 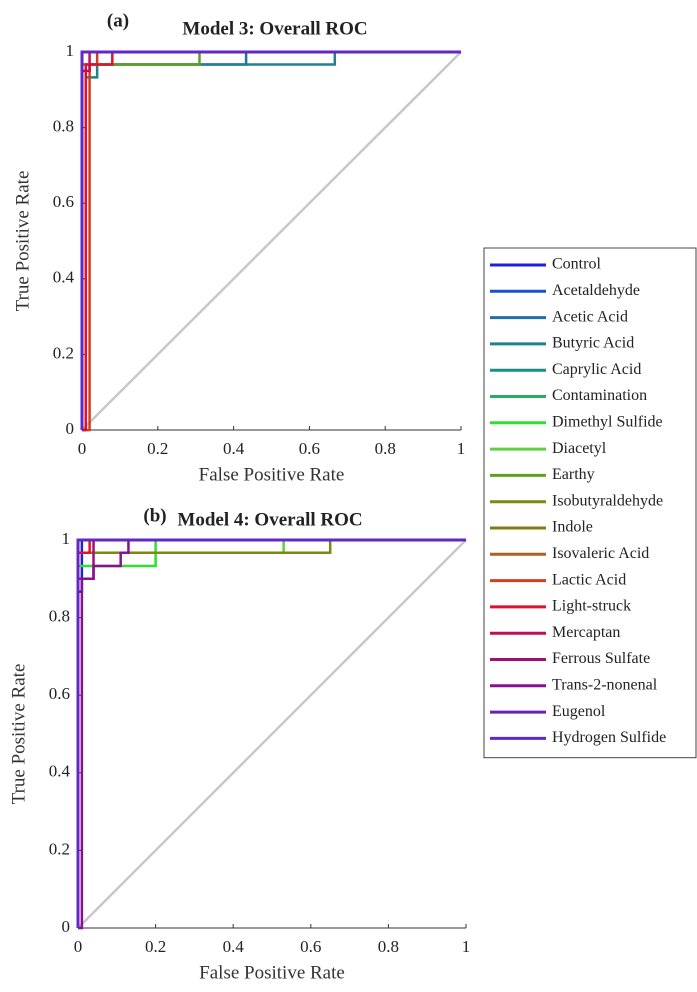 I want to click on legend-label: Caprylic Acid, so click(x=596, y=369).